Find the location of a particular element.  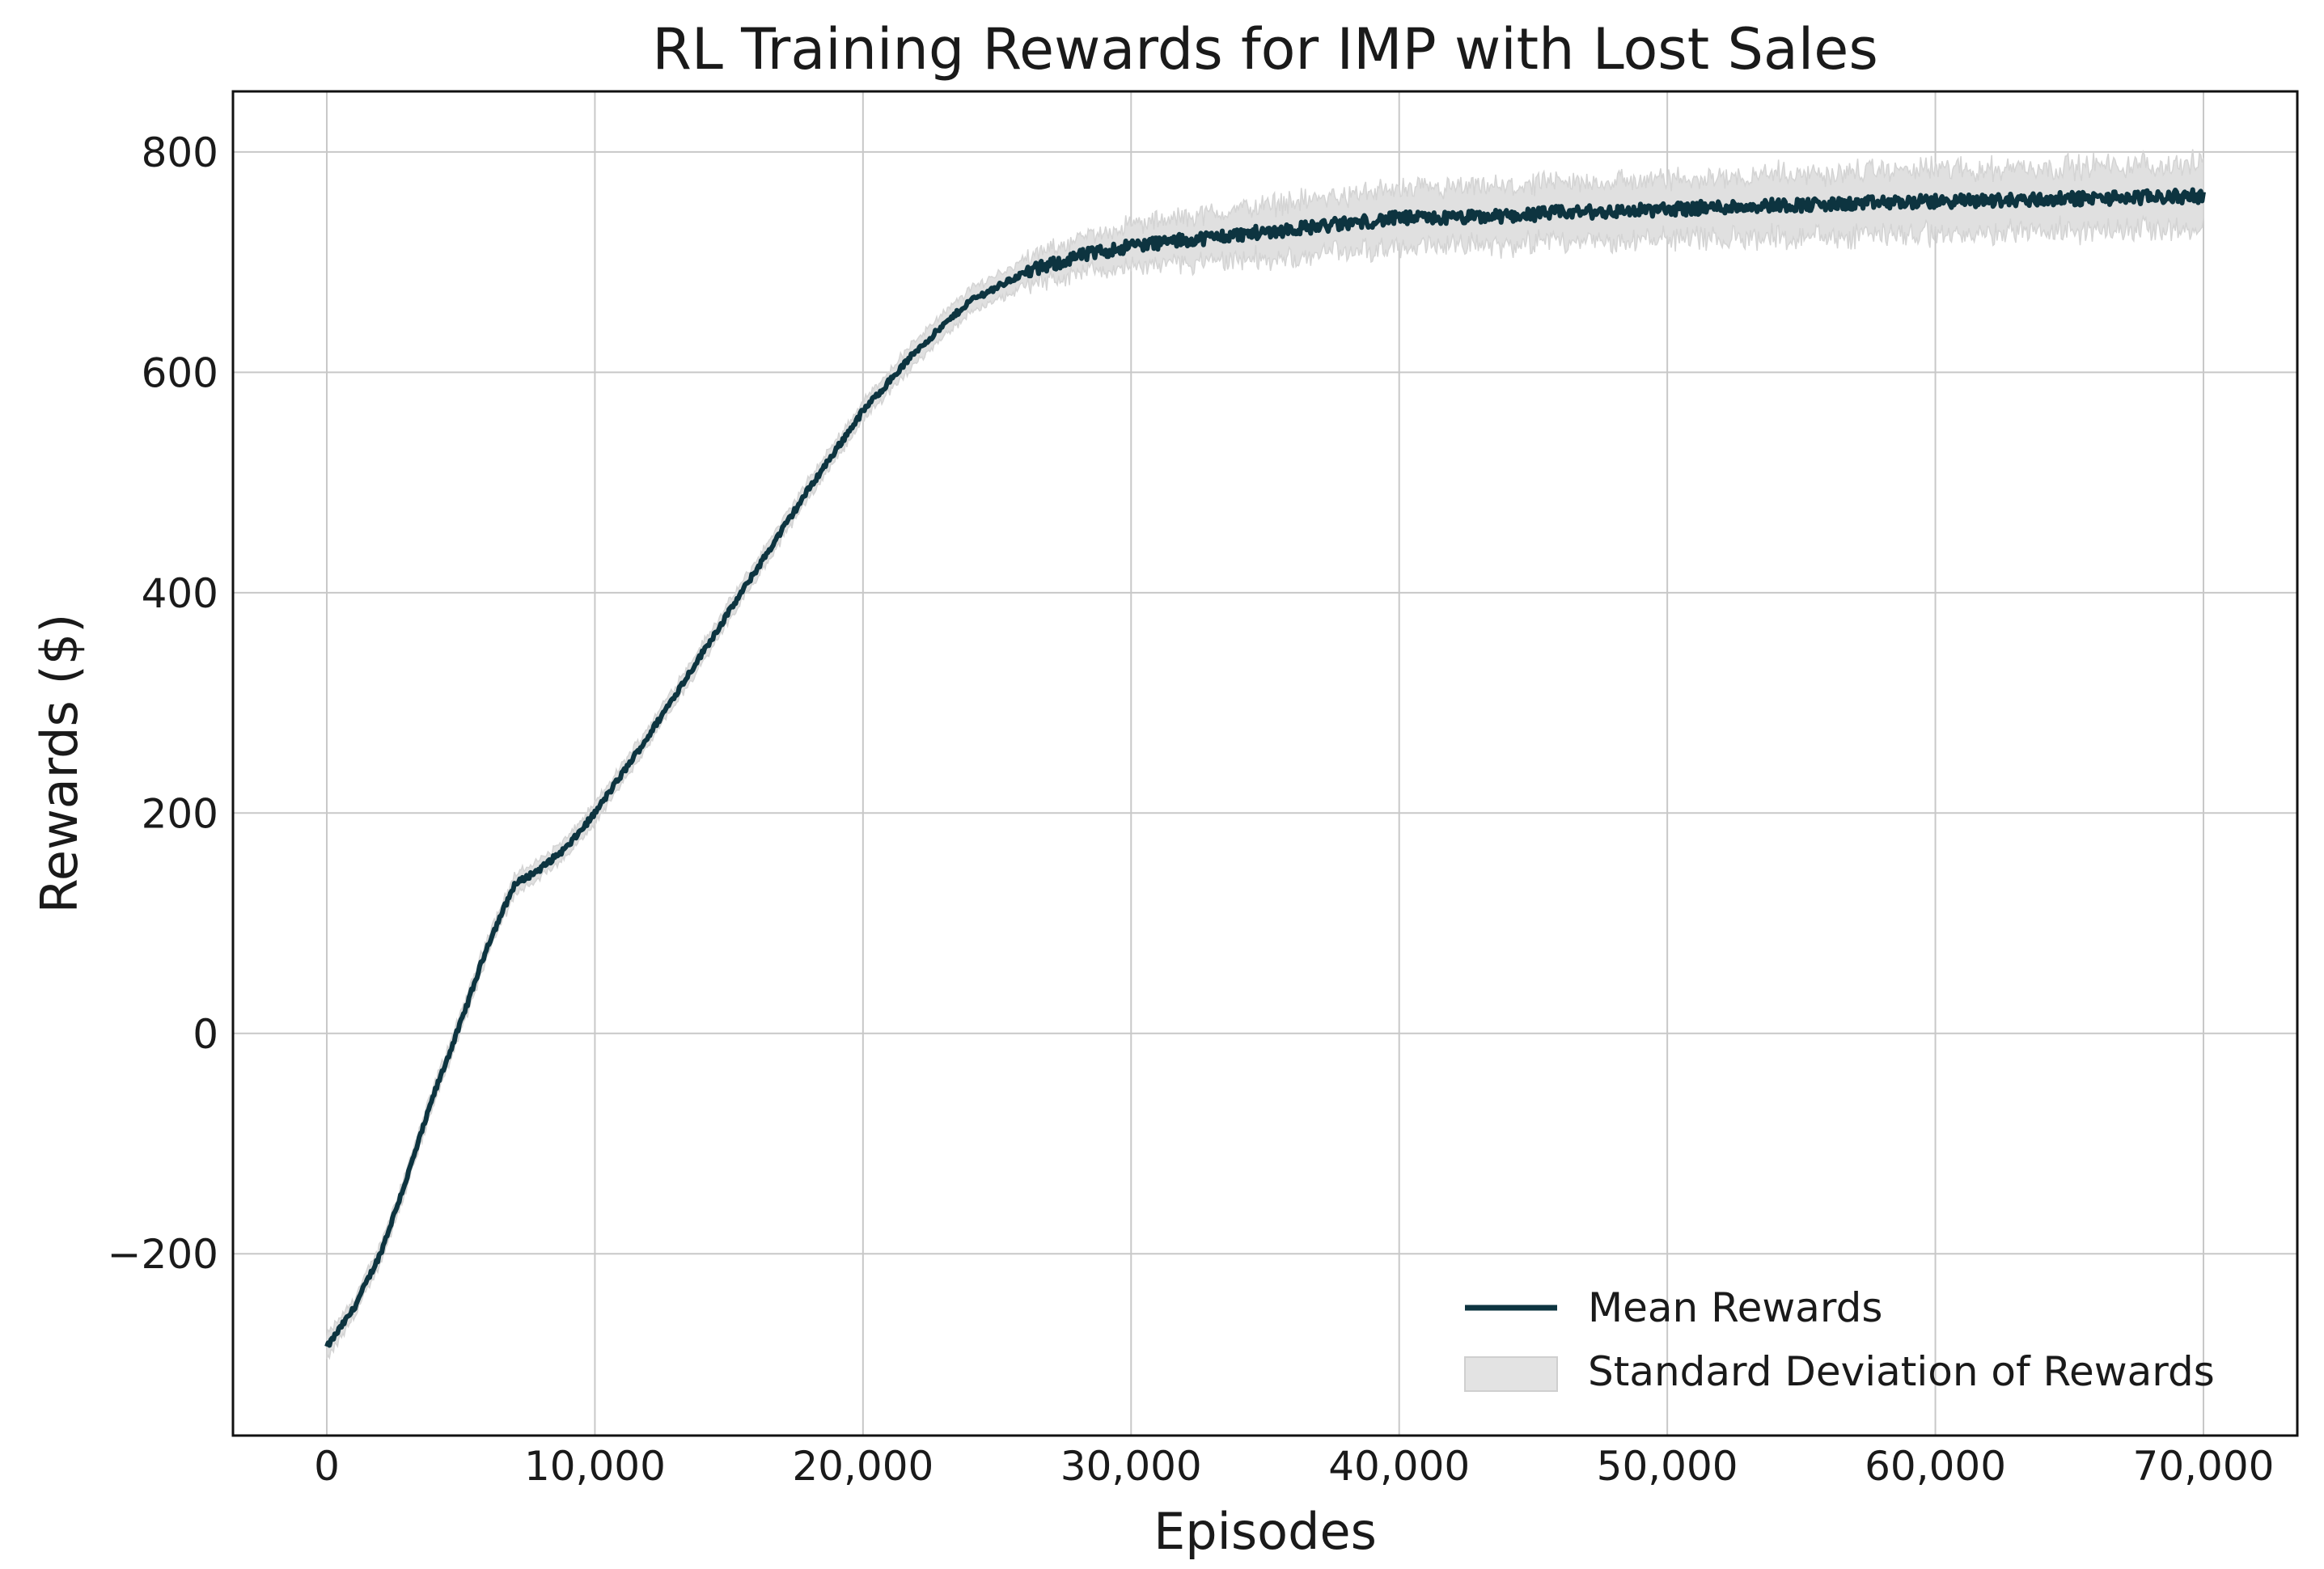

y-tick-label: 200 is located at coordinates (180, 813).